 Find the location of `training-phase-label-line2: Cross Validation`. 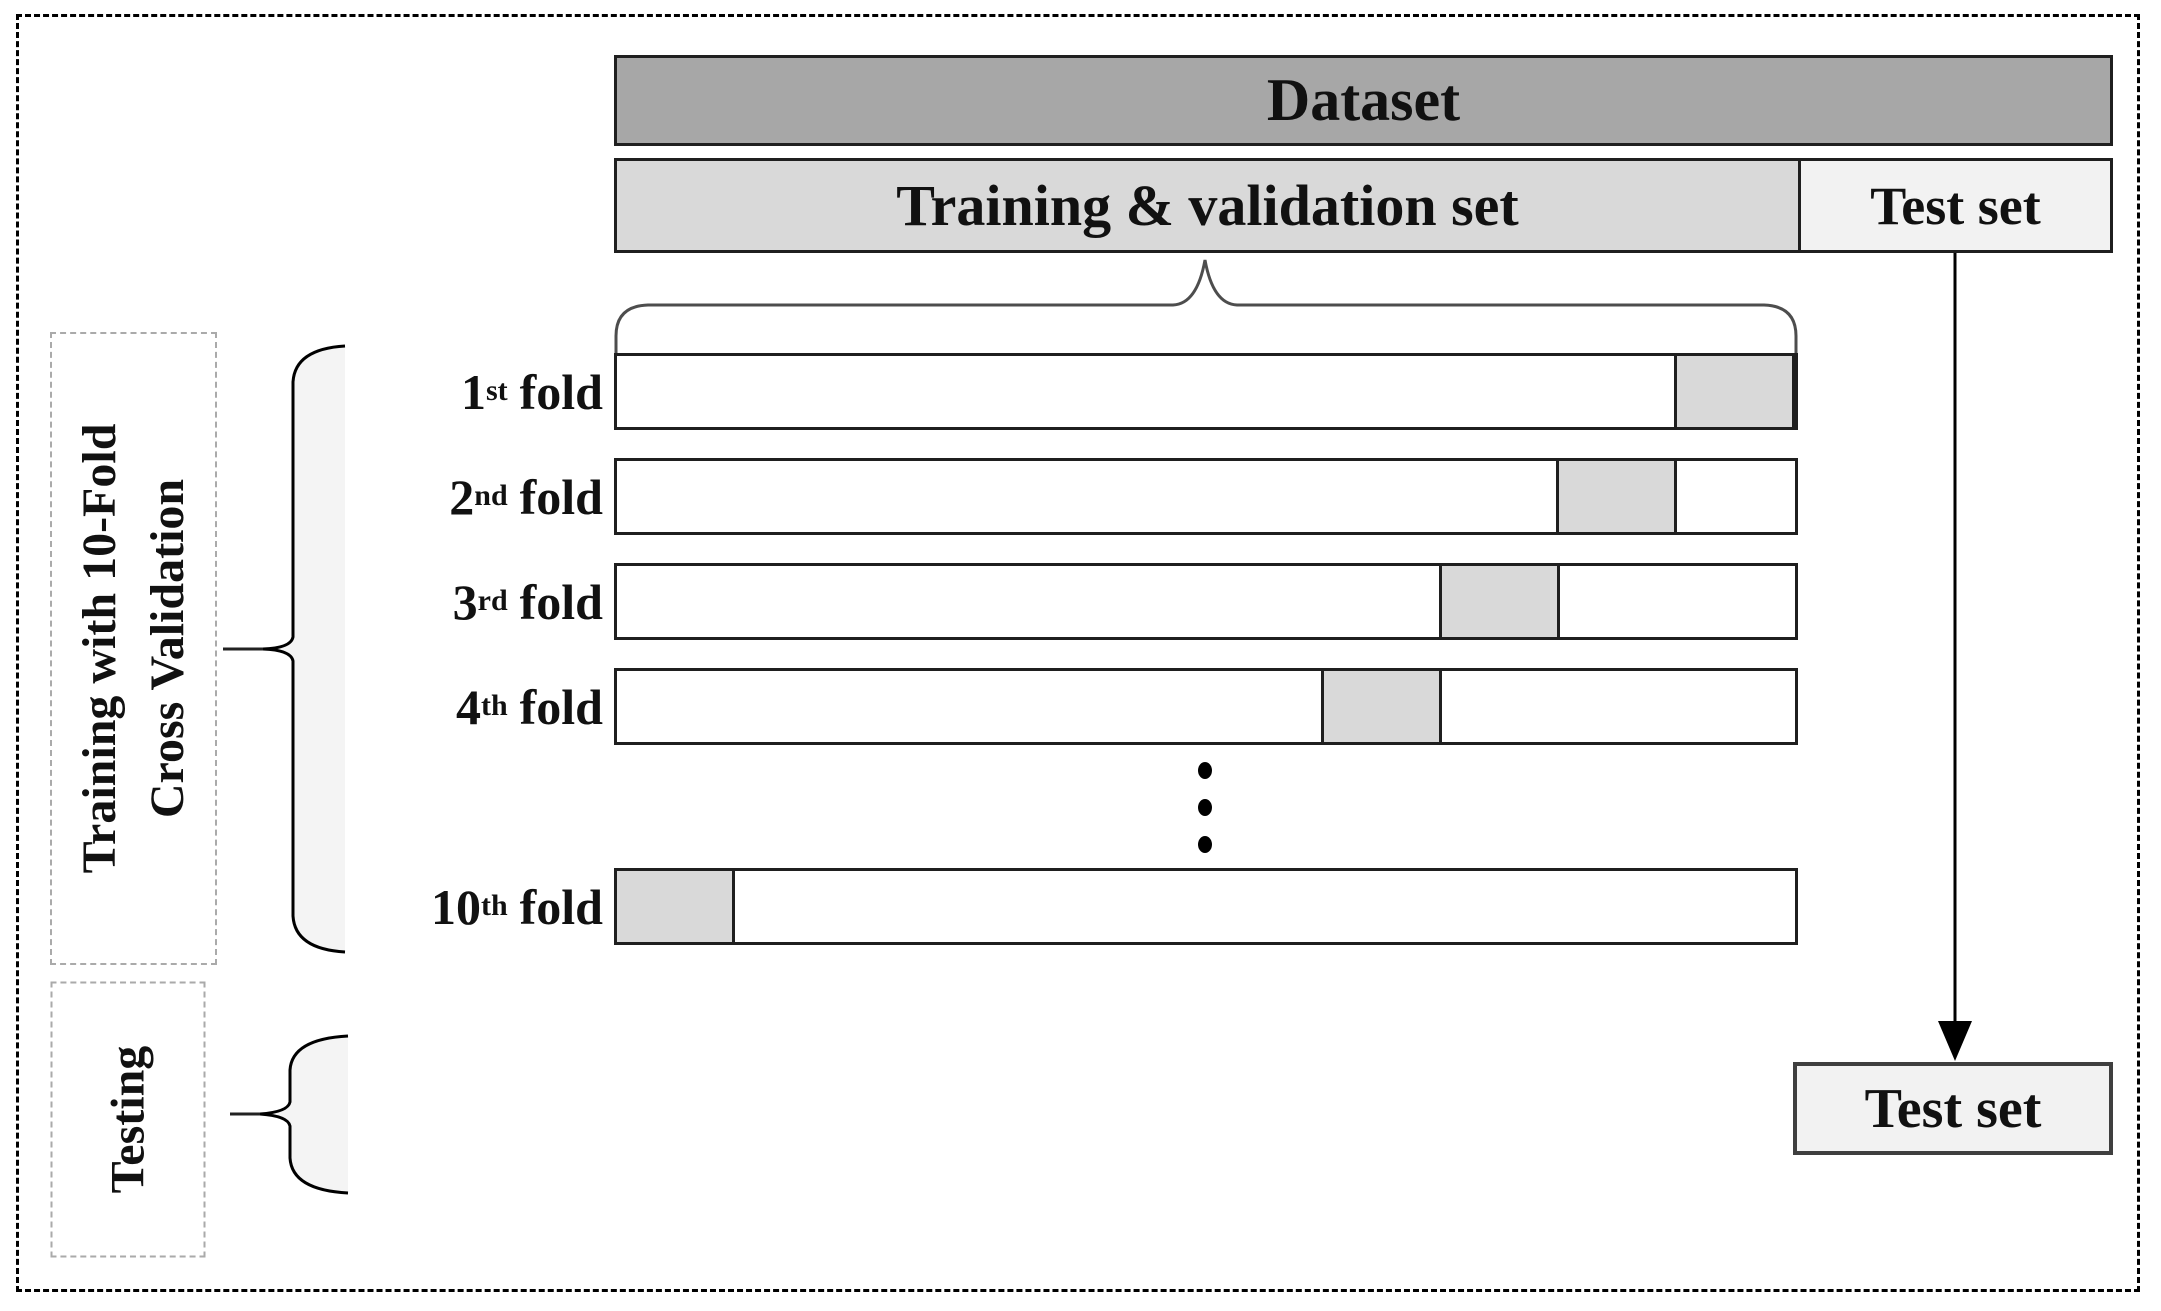

training-phase-label-line2: Cross Validation is located at coordinates (167, 648).